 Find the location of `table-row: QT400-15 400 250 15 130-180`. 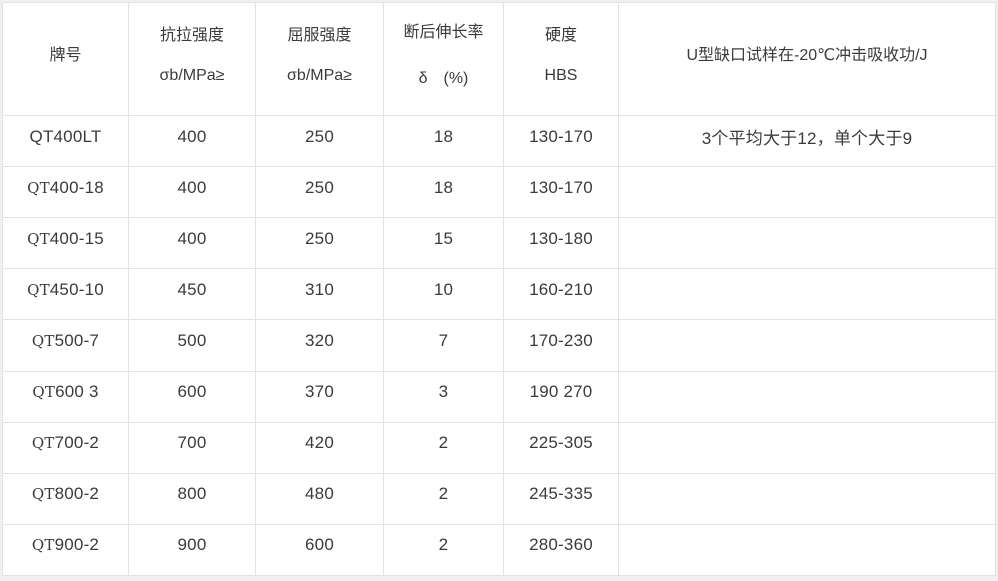

table-row: QT400-15 400 250 15 130-180 is located at coordinates (499, 243).